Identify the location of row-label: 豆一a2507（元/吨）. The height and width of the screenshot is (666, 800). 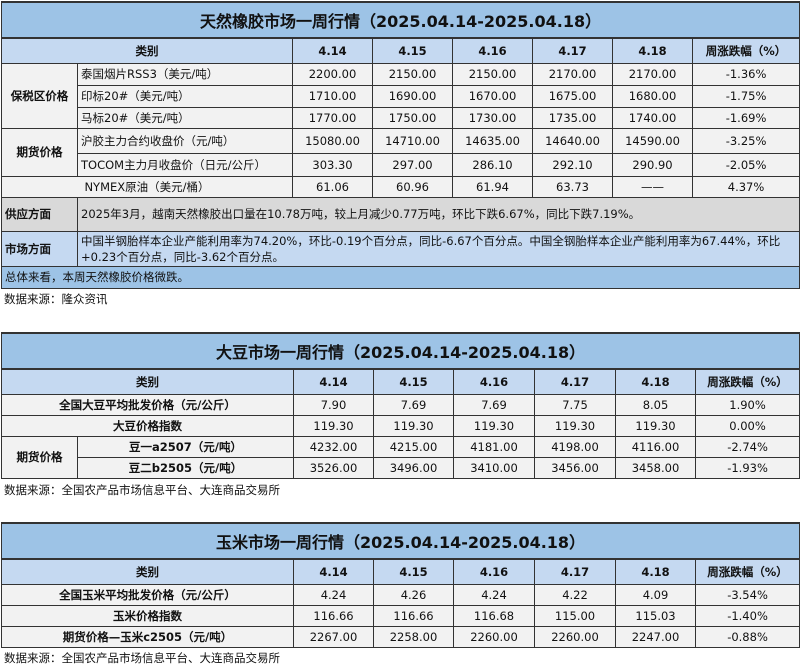
(185, 446).